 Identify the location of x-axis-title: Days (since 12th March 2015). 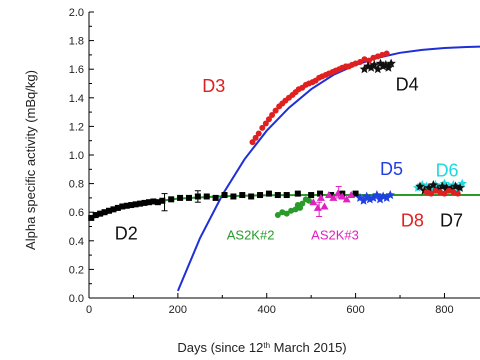
(261, 347).